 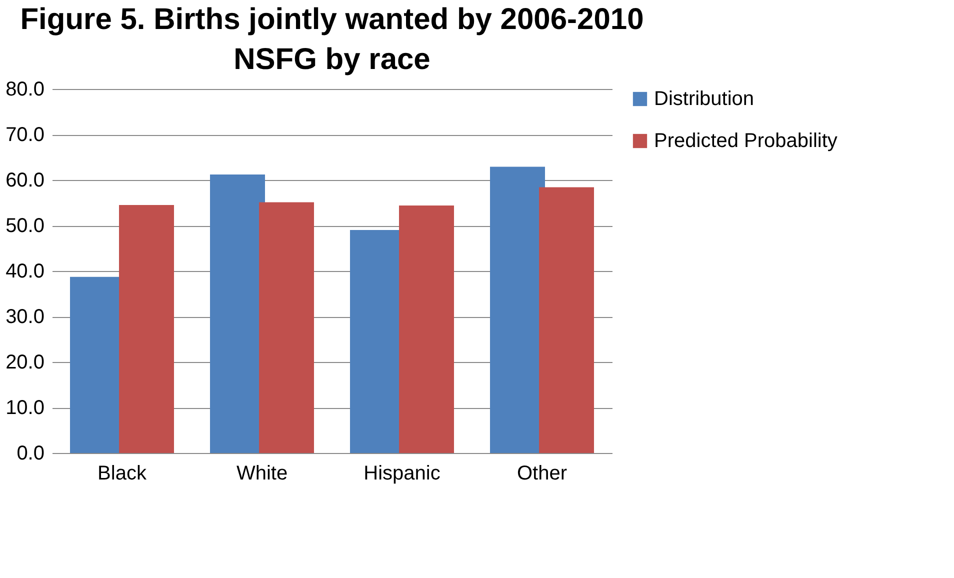 I want to click on y-tick-label: 40.0, so click(x=25, y=271).